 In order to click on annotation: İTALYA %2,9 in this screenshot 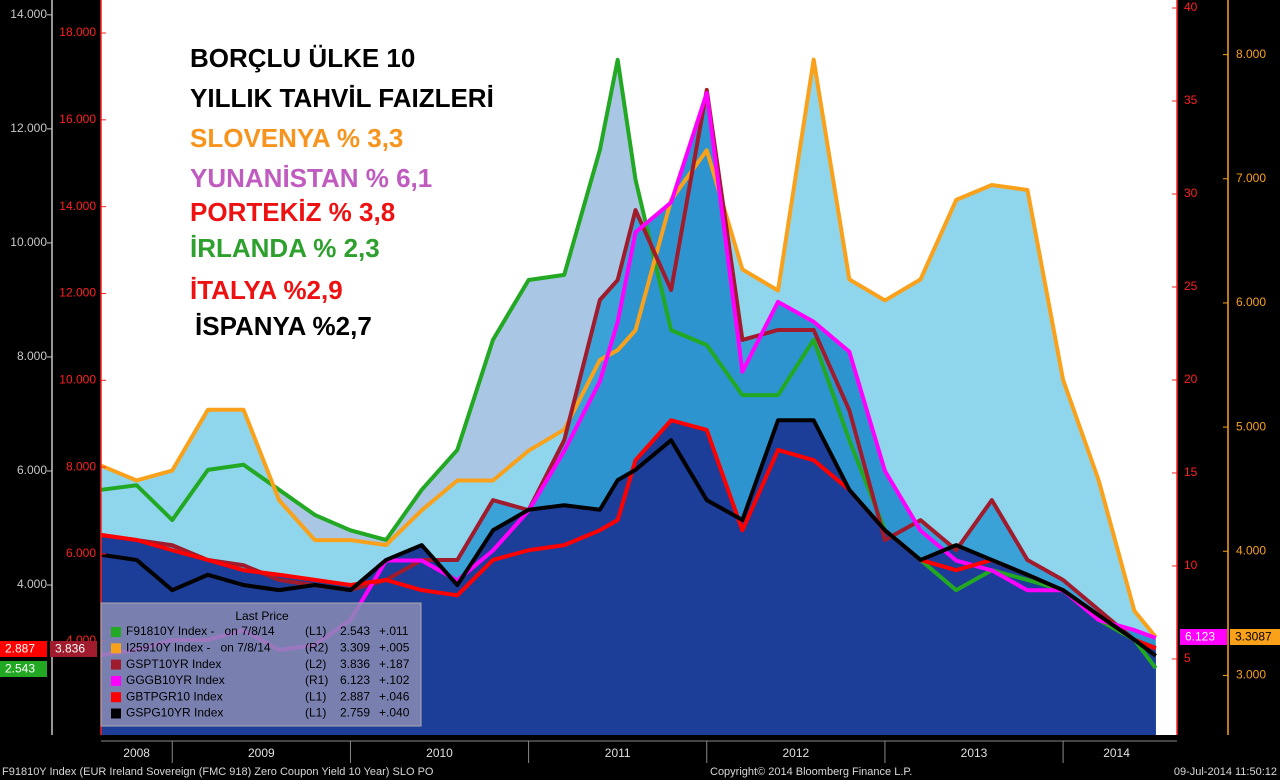, I will do `click(266, 290)`.